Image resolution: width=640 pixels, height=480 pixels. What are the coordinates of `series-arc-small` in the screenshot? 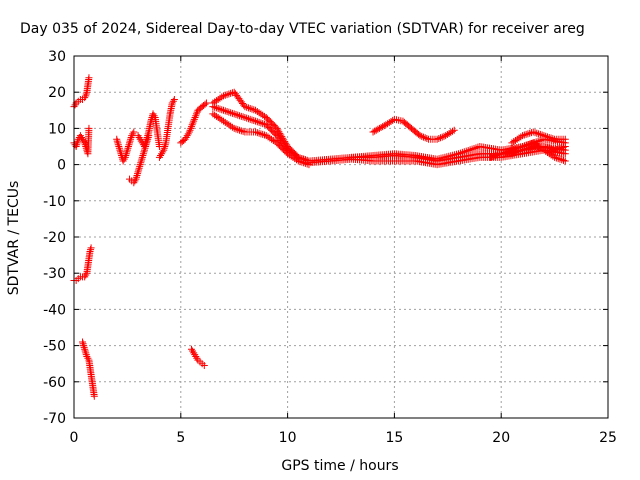 It's located at (125, 146).